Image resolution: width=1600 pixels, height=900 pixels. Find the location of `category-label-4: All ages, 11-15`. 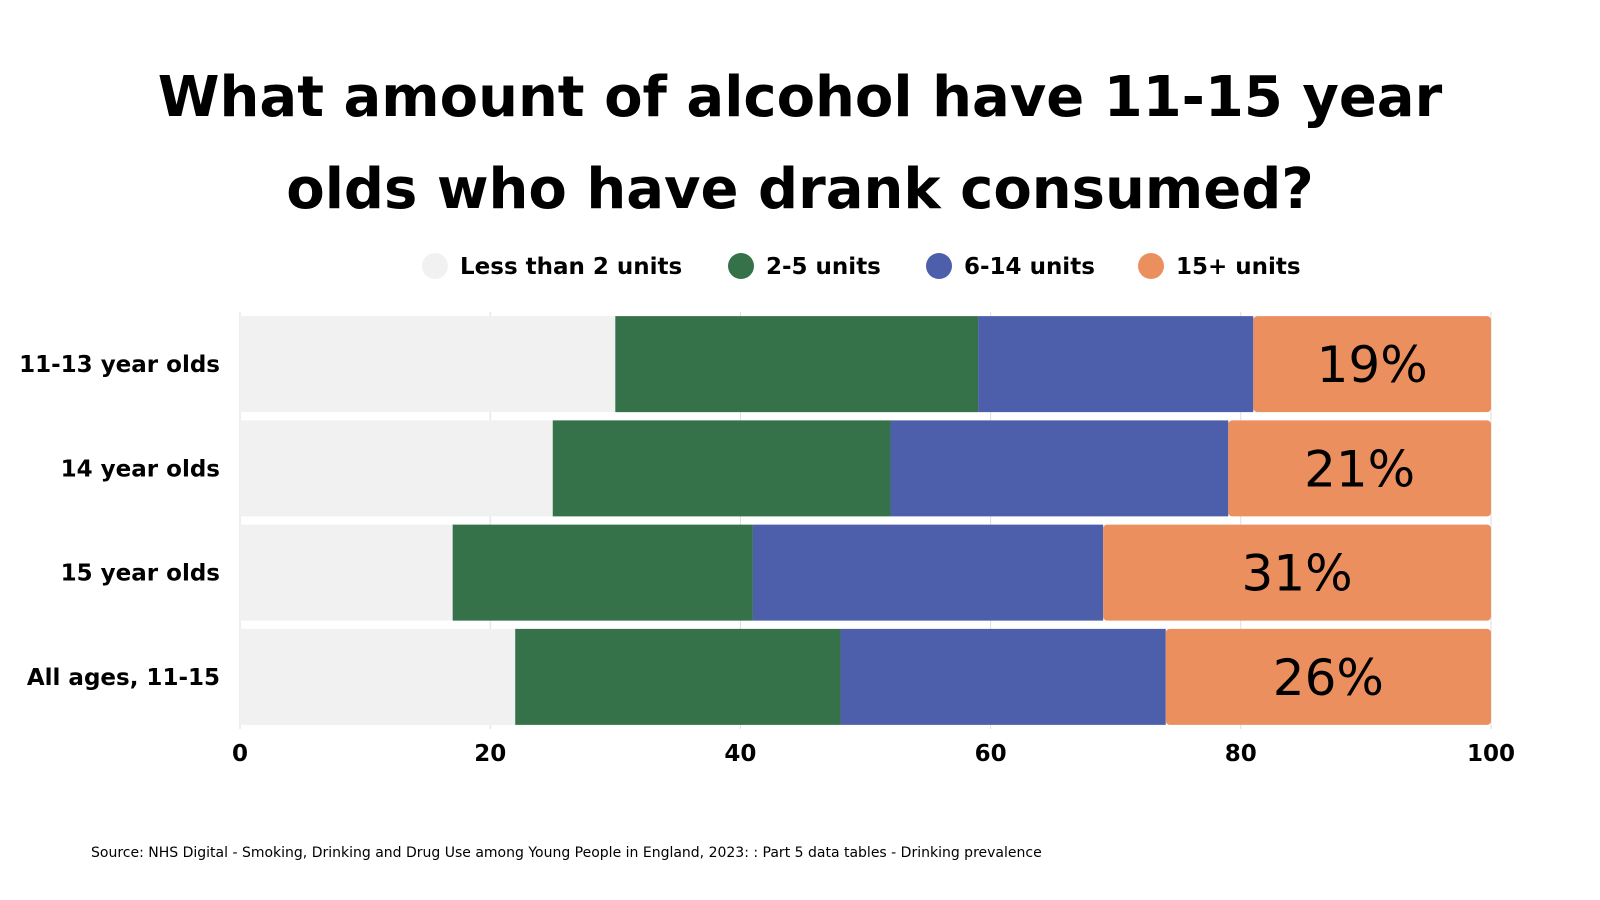

category-label-4: All ages, 11-15 is located at coordinates (123, 678).